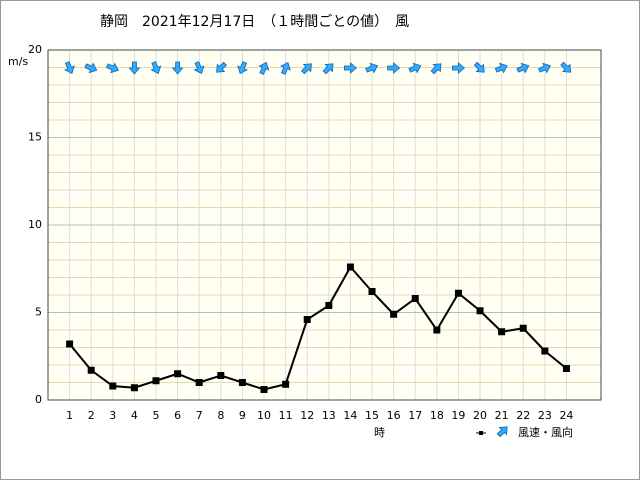 This screenshot has width=640, height=480. I want to click on x-tick-label: 18, so click(437, 415).